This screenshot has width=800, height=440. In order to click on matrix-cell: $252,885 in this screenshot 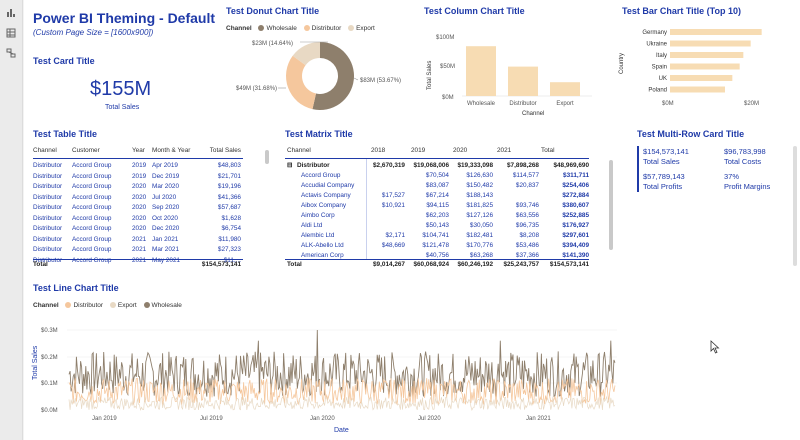, I will do `click(575, 215)`.